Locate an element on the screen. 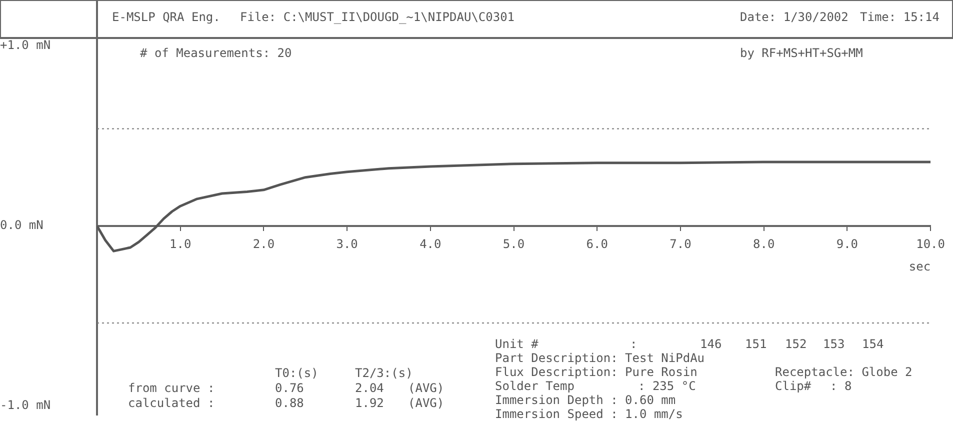 This screenshot has width=953, height=425. x-tick-label: 8.0 is located at coordinates (763, 244).